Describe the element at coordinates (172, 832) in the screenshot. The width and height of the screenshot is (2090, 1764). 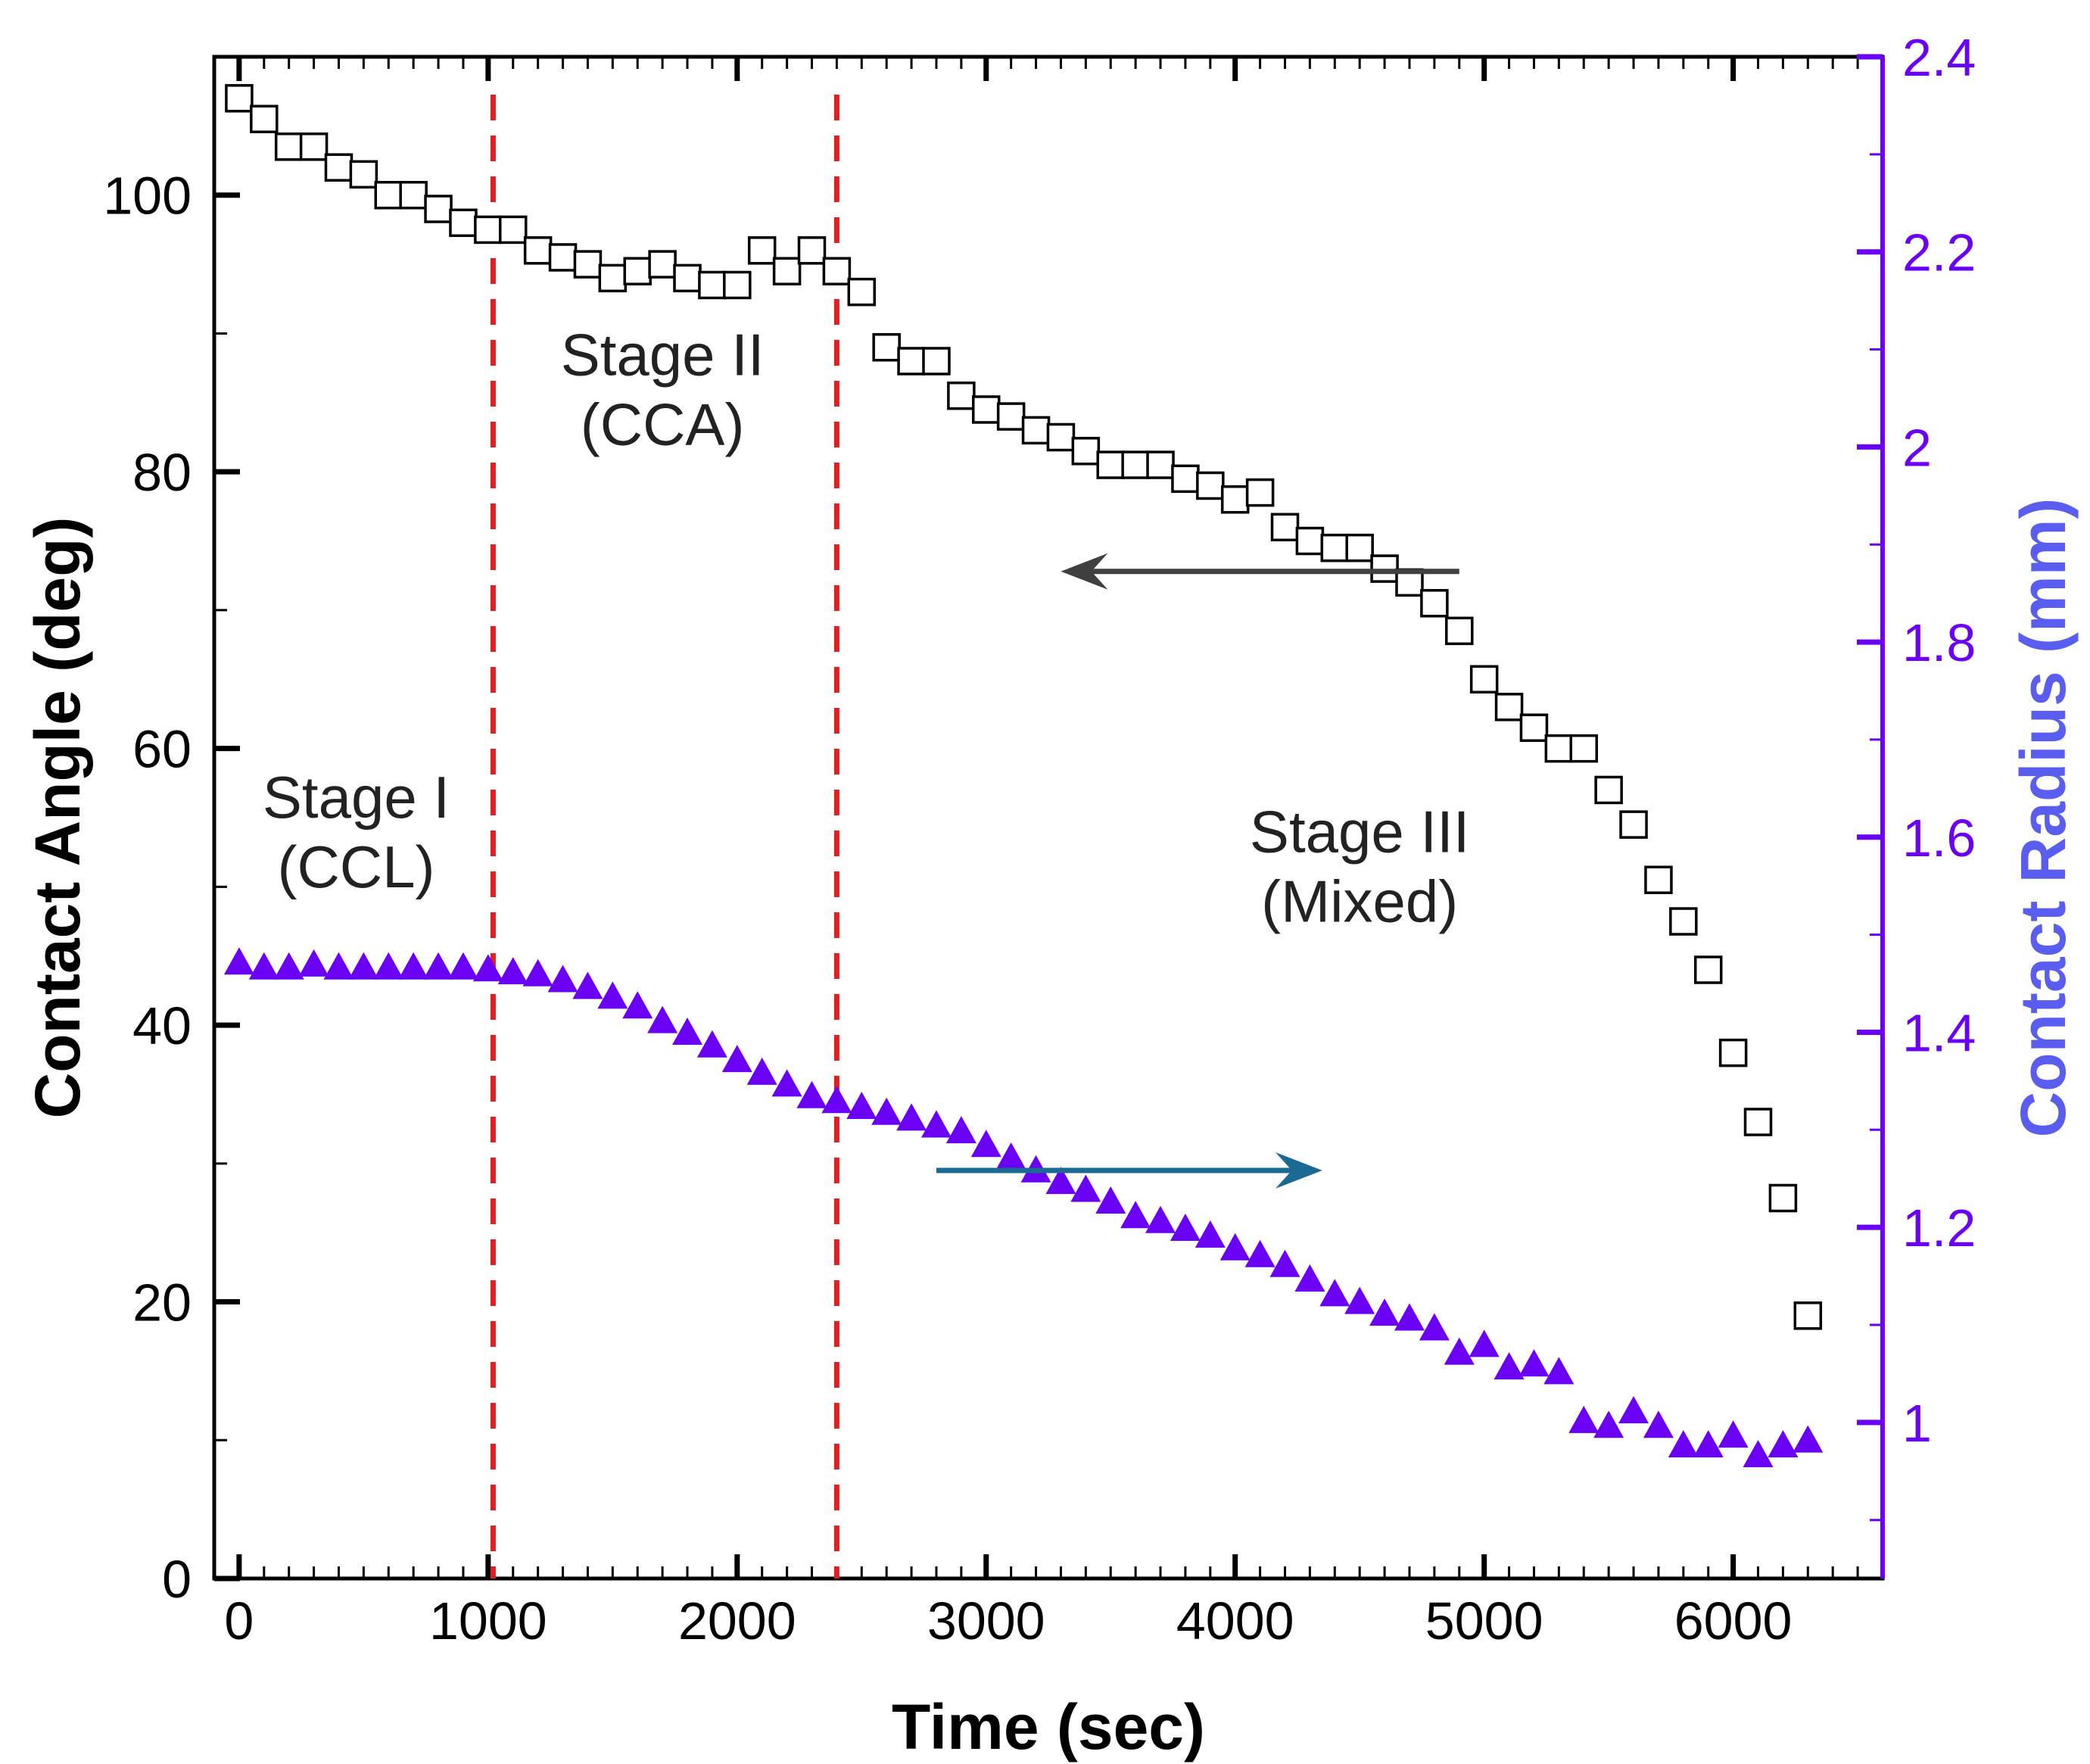
I see `y-axis-left-ticks: 0 20 40 60 80 100` at that location.